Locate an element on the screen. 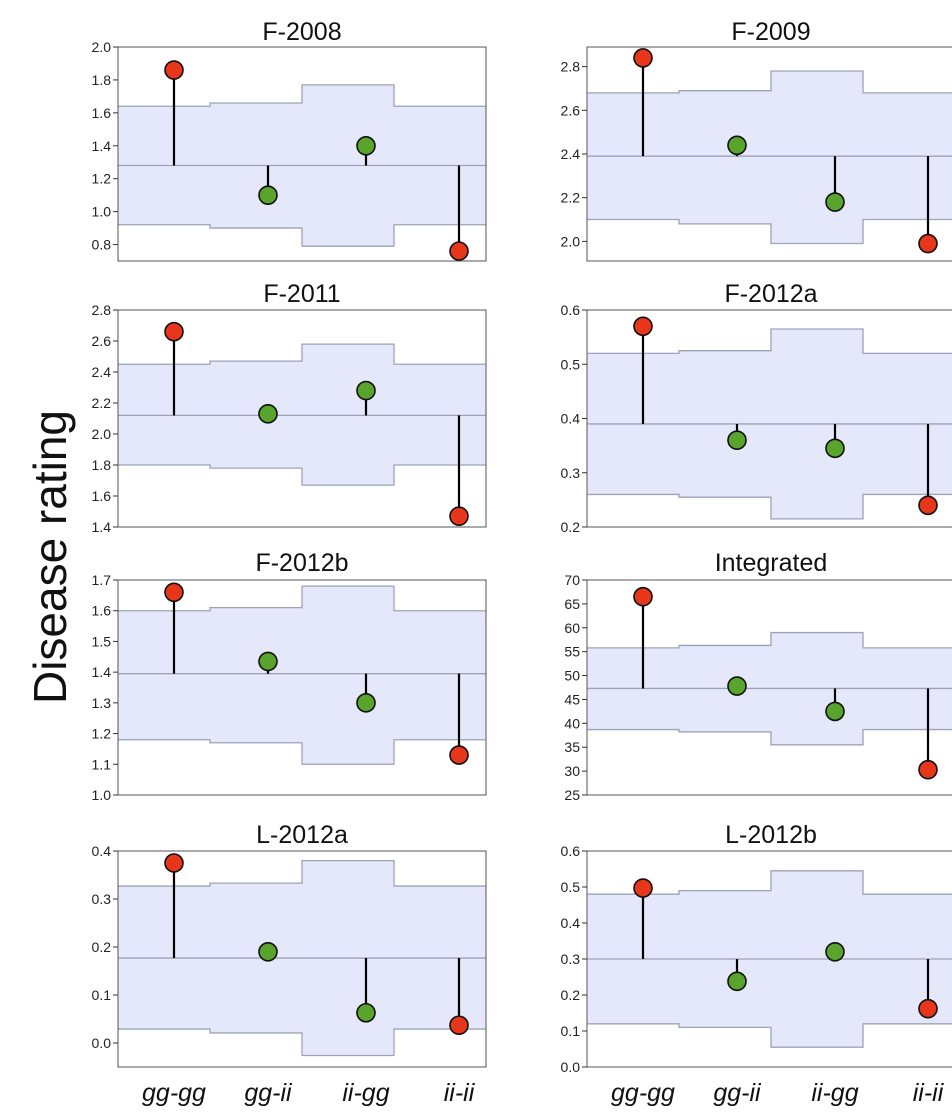 This screenshot has width=952, height=1114. y-tick-label: 30 is located at coordinates (572, 771).